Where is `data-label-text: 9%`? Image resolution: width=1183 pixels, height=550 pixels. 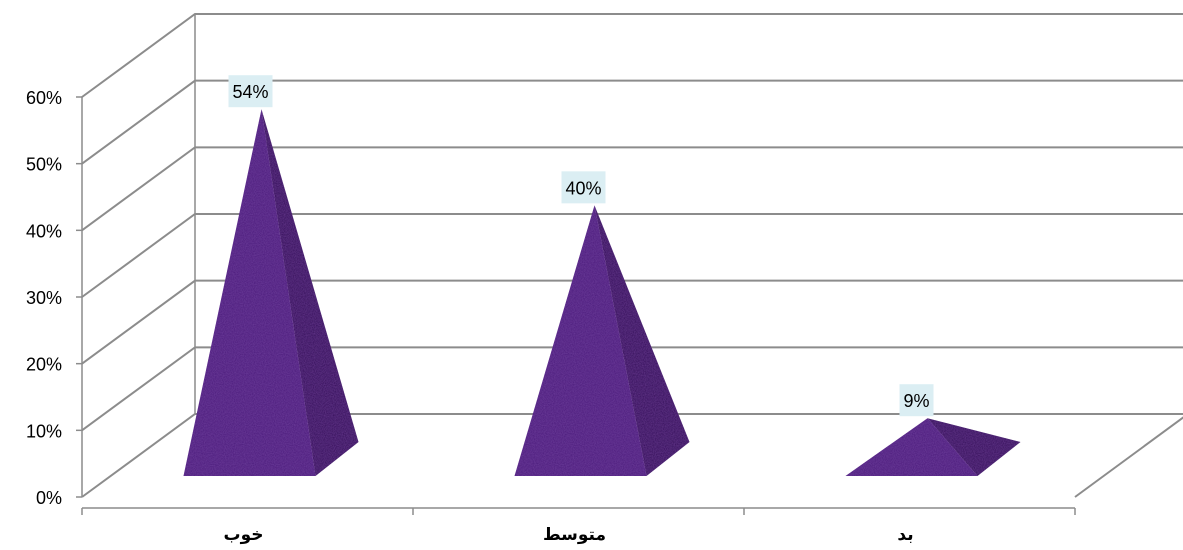 data-label-text: 9% is located at coordinates (916, 401).